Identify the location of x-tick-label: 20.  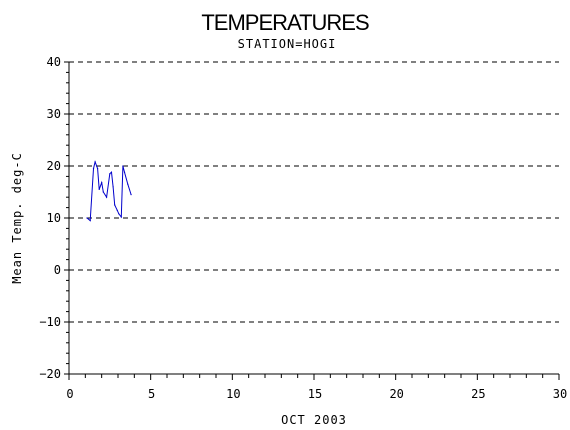
(396, 394).